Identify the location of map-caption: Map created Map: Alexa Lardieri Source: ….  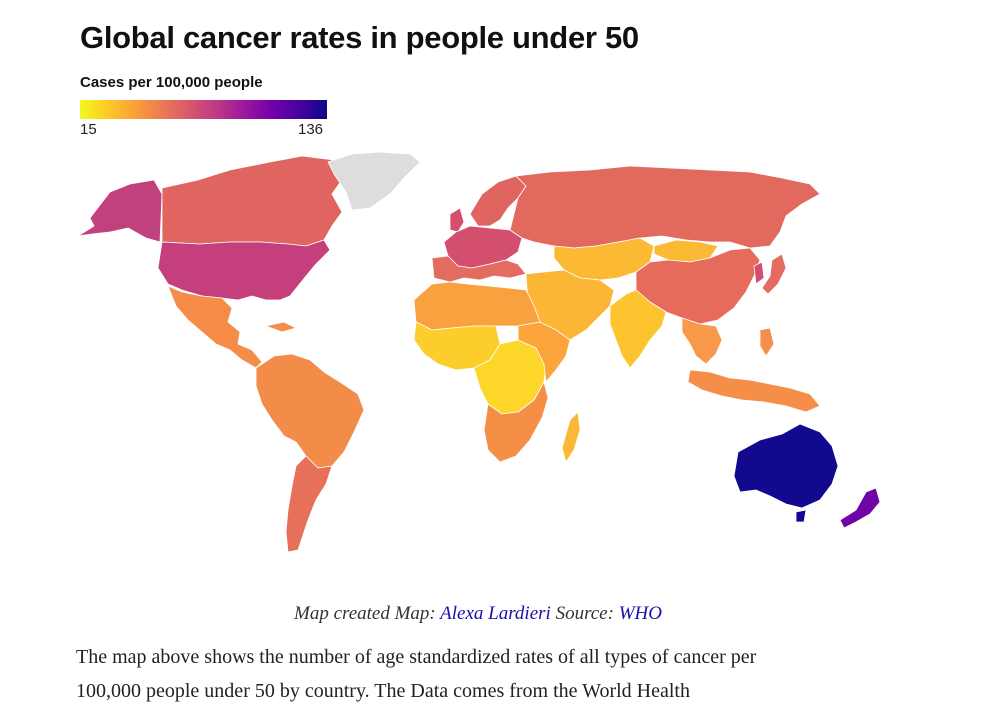
(478, 614).